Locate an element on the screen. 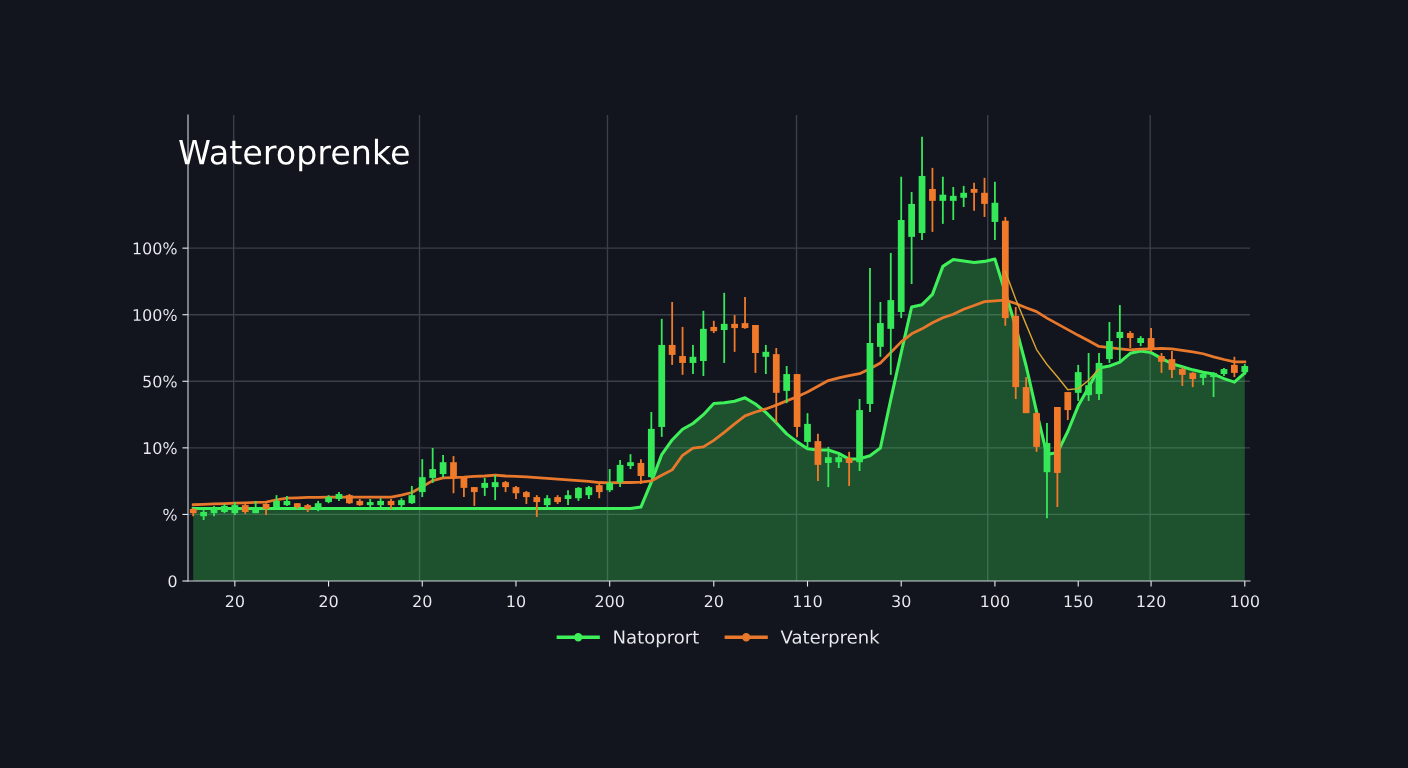 The image size is (1408, 768). x-tick-label: 10 is located at coordinates (516, 601).